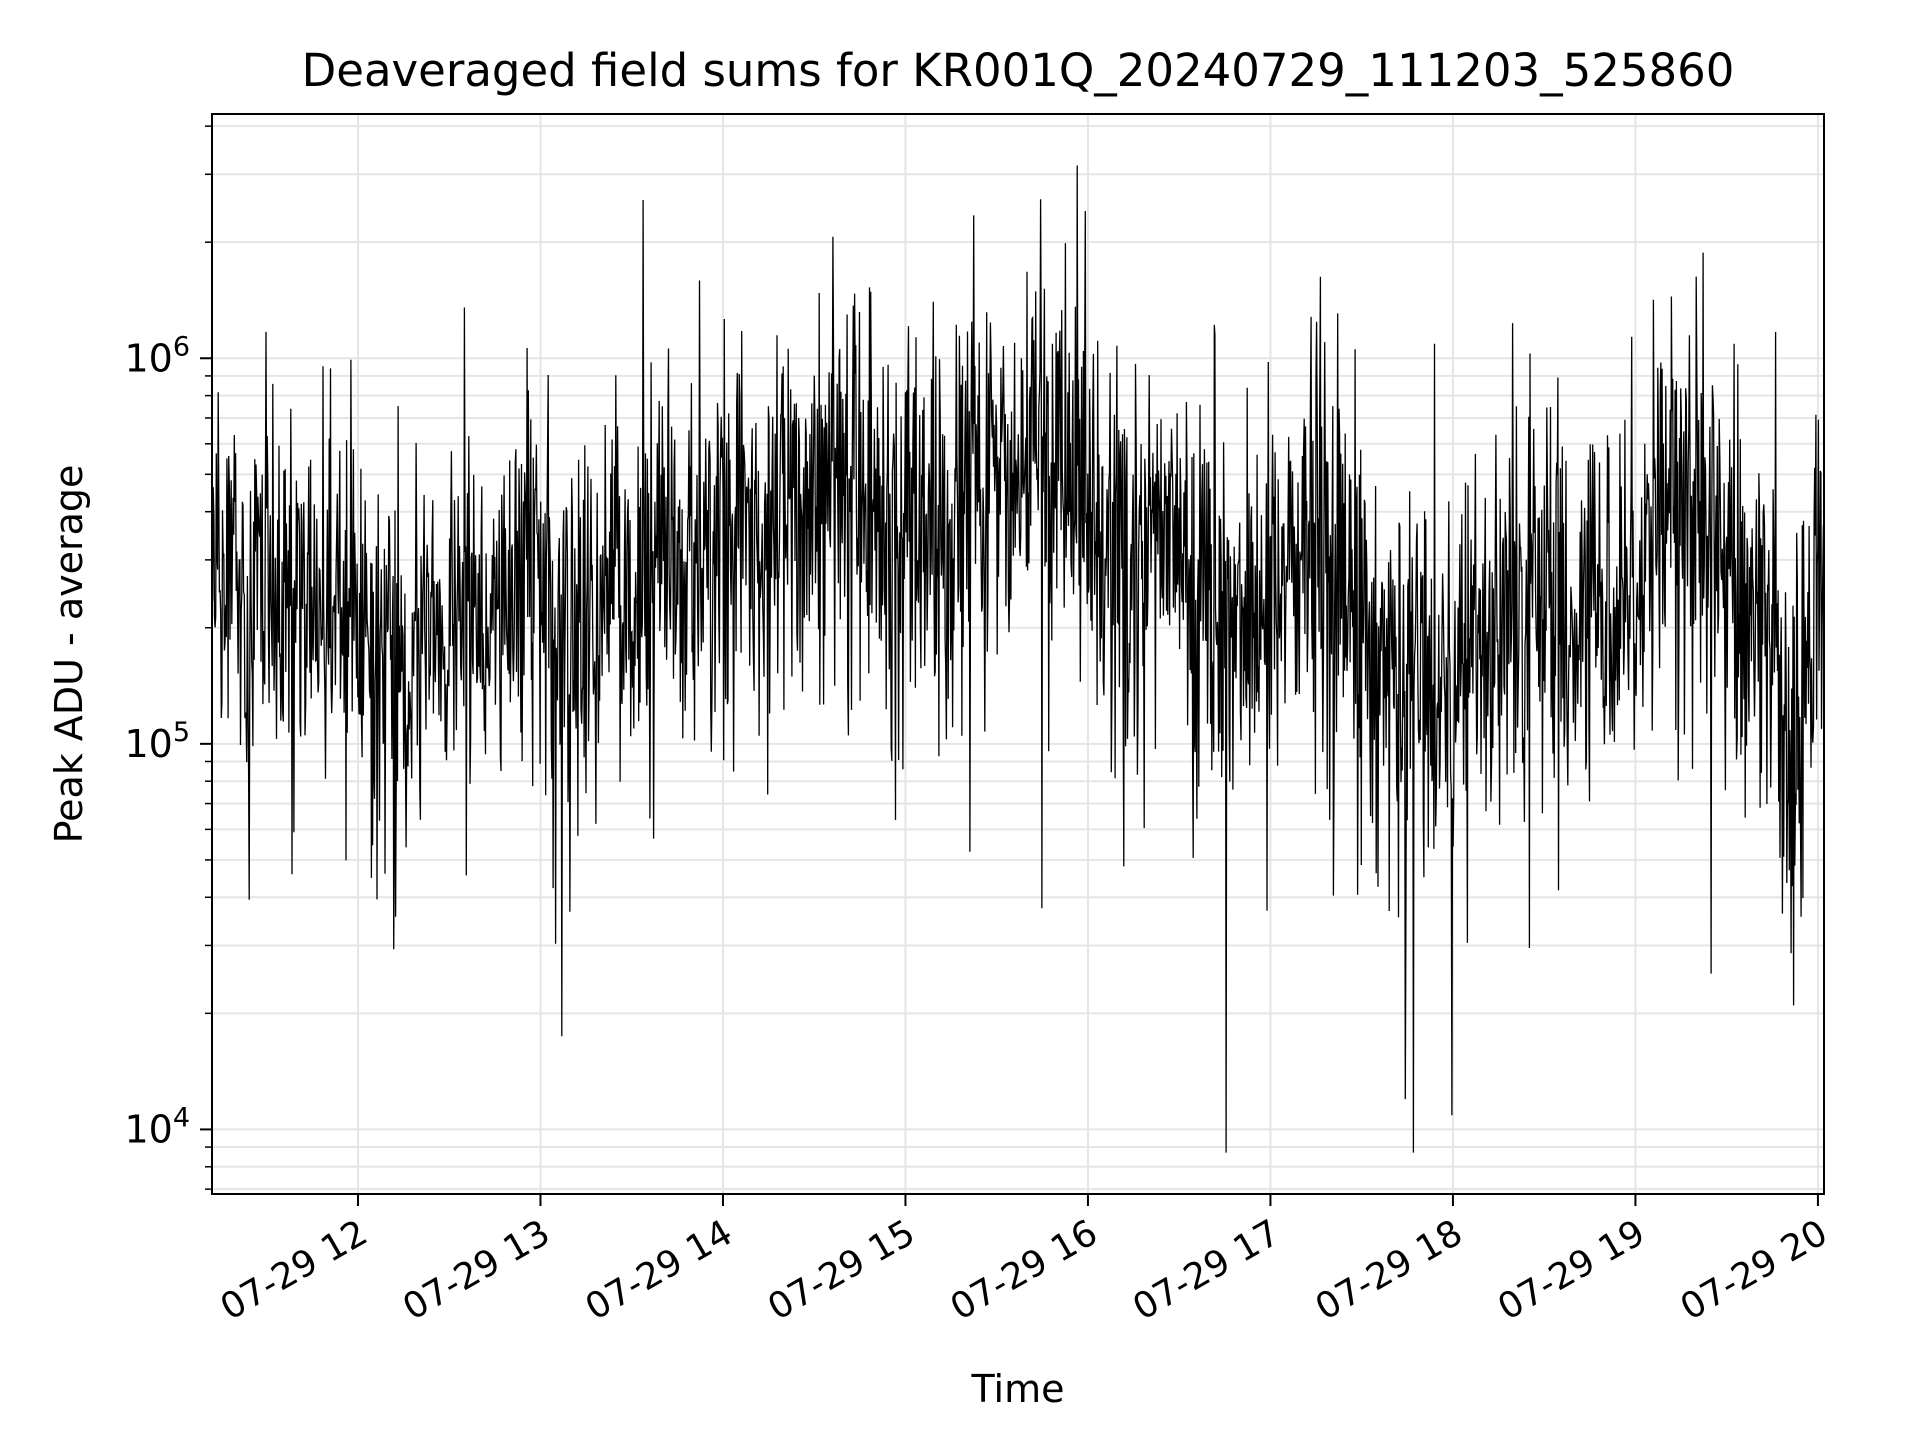 The height and width of the screenshot is (1440, 1920). I want to click on y-axis-label: Peak ADU - average, so click(69, 654).